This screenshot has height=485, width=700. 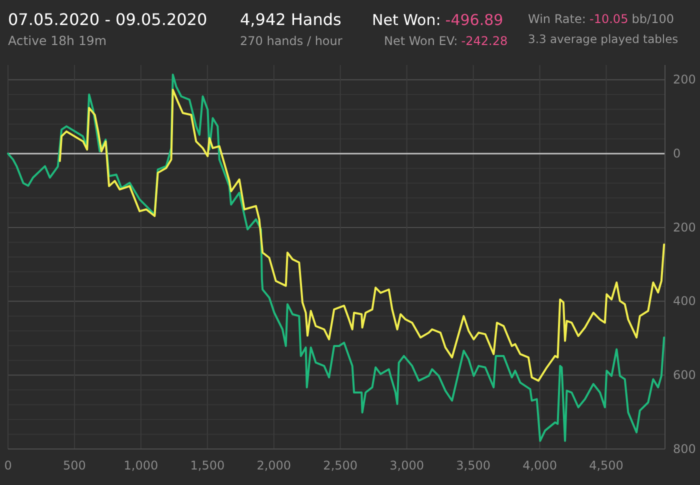 What do you see at coordinates (8, 465) in the screenshot?
I see `x-tick-label: 0` at bounding box center [8, 465].